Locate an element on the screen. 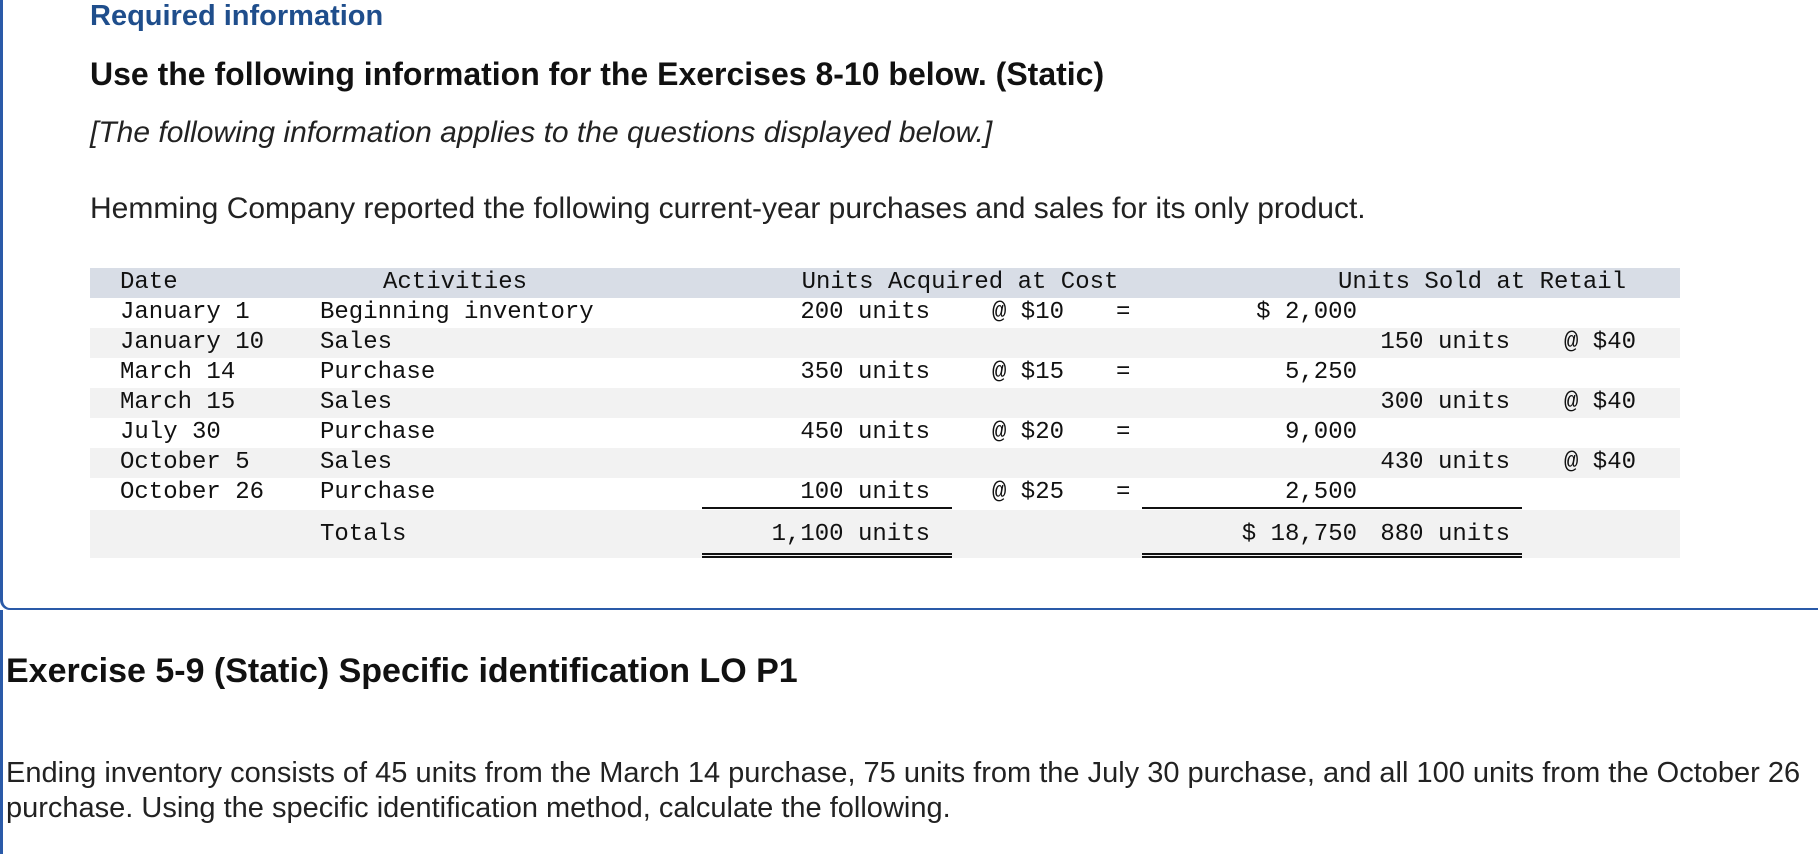  row-date: March 15 is located at coordinates (178, 402).